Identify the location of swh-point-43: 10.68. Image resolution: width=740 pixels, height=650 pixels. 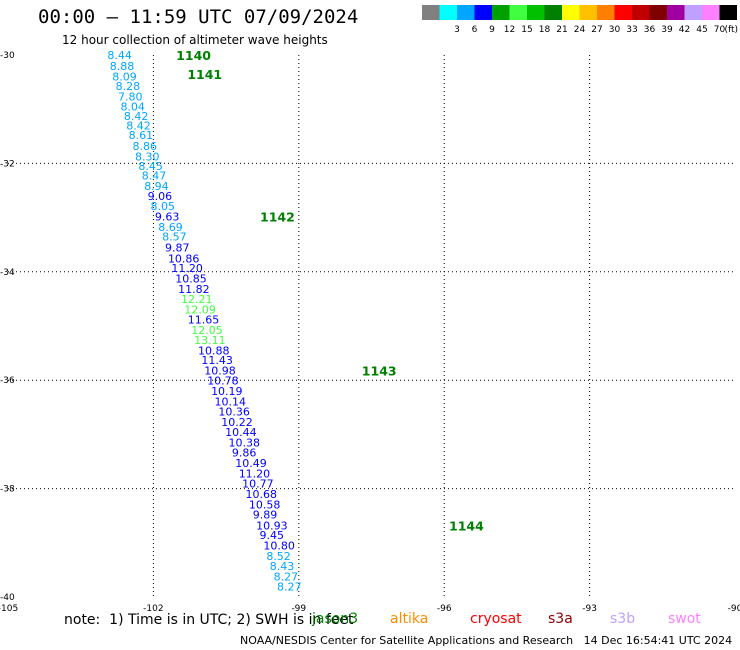
(261, 494).